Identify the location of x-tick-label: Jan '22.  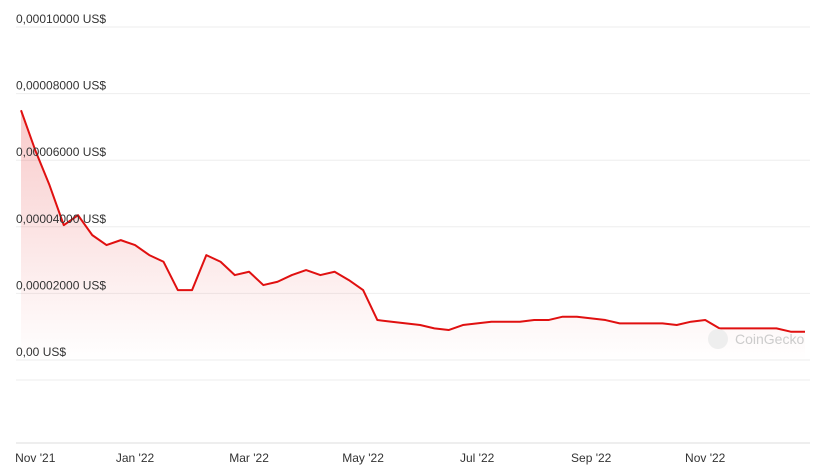
(135, 458).